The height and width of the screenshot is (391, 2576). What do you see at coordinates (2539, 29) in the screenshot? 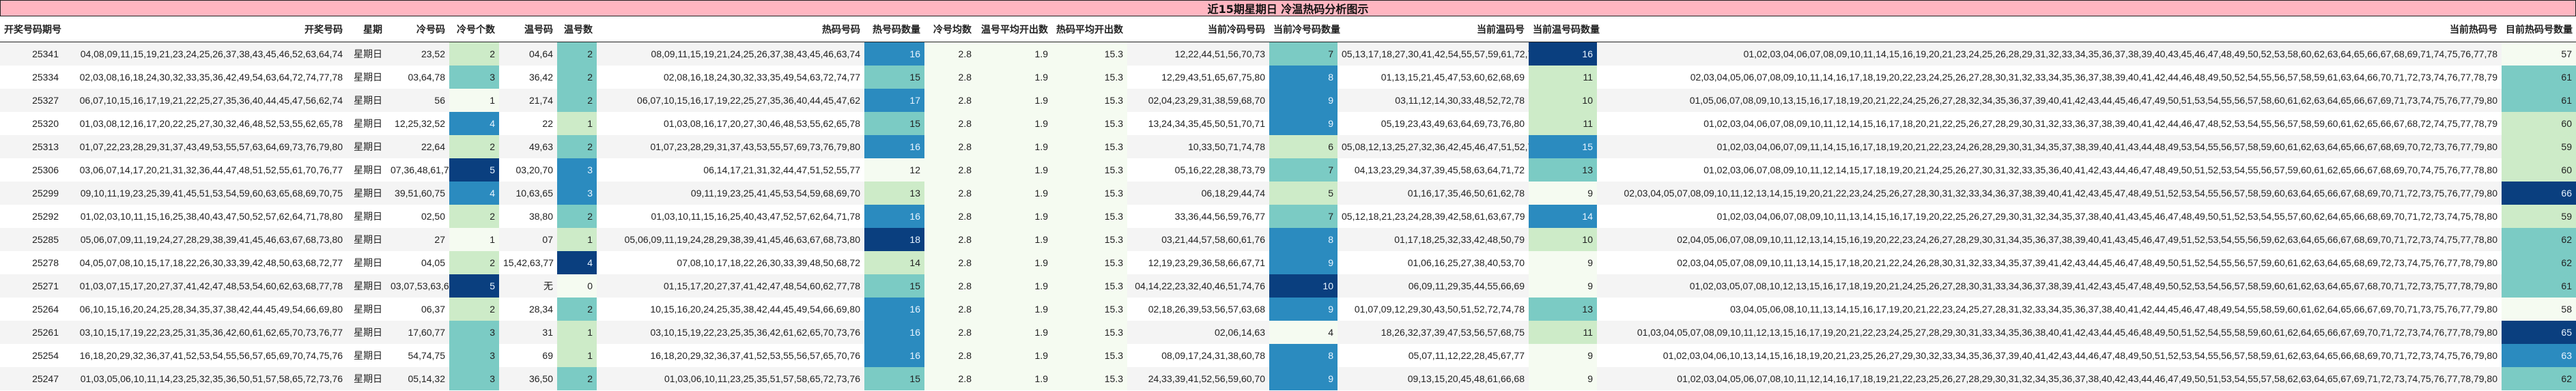
I see `header-cur-hot-count: 目前热码号数量` at bounding box center [2539, 29].